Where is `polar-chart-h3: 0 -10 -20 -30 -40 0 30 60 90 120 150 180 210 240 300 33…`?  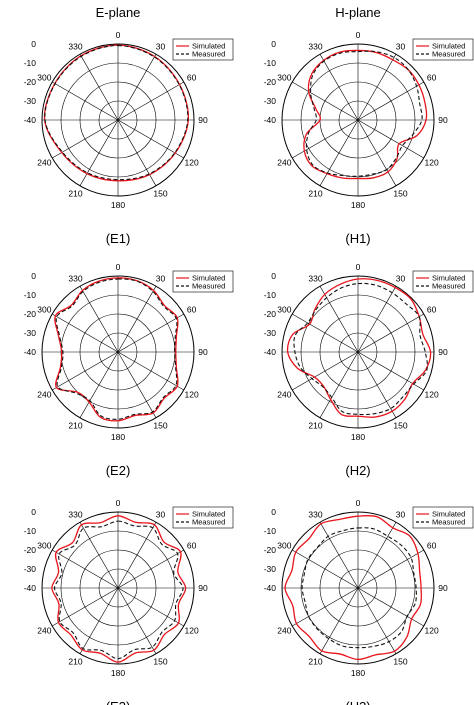 polar-chart-h3: 0 -10 -20 -30 -40 0 30 60 90 120 150 180 210 240 300 33… is located at coordinates (369, 601).